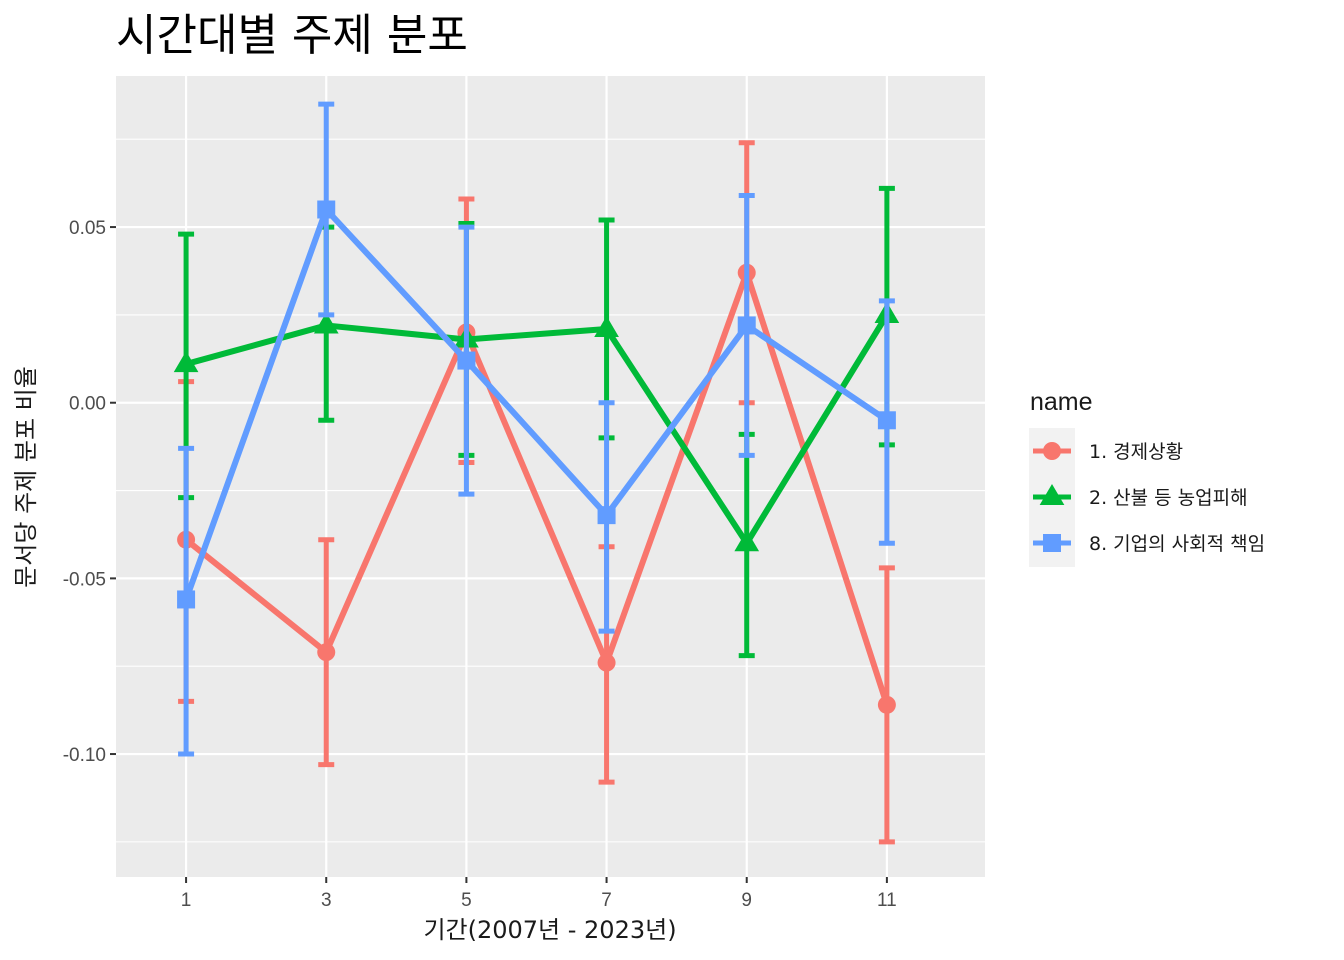 This screenshot has height=960, width=1344. I want to click on legend-label: 1. 경제상황, so click(1136, 452).